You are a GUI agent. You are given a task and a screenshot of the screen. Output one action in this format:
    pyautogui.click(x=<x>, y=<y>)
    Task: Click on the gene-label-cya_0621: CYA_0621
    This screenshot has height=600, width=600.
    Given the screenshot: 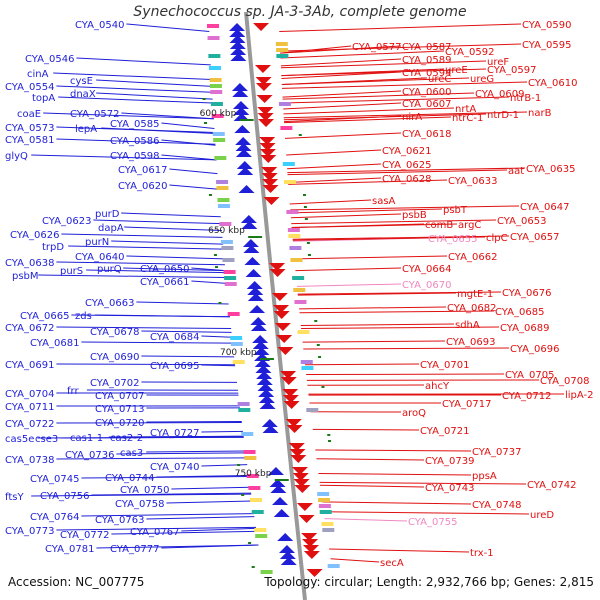 What is the action you would take?
    pyautogui.click(x=406, y=151)
    